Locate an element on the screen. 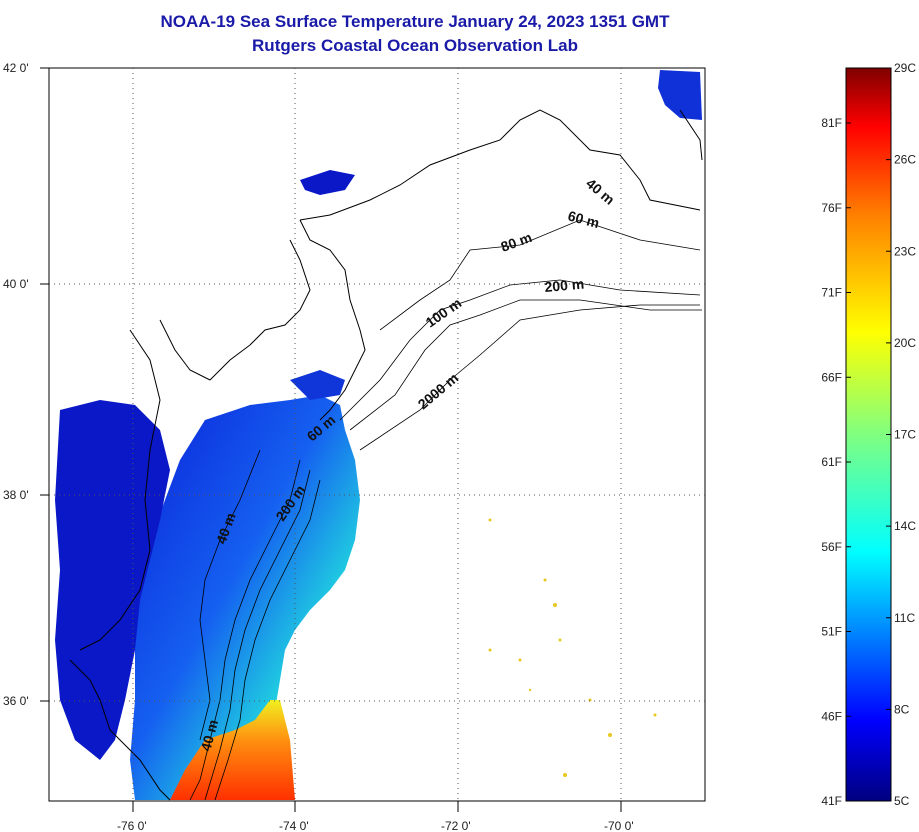 This screenshot has height=832, width=919. colorbar-celsius-label: 23C is located at coordinates (905, 251).